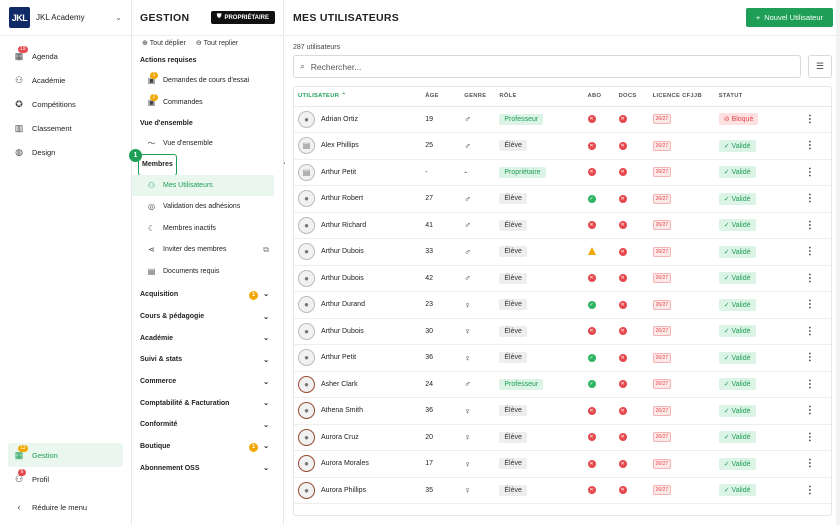 The image size is (840, 525). Describe the element at coordinates (358, 97) in the screenshot. I see `col-header-0: UTILISATEUR ⌃` at that location.